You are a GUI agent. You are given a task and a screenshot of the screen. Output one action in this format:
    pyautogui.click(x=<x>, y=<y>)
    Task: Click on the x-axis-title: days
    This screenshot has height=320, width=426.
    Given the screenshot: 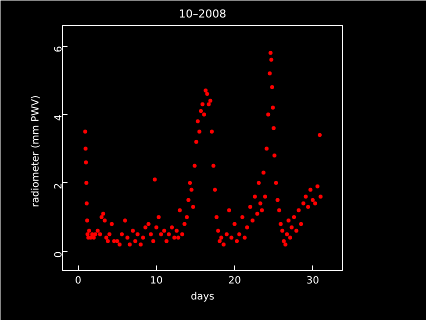 What is the action you would take?
    pyautogui.click(x=202, y=297)
    